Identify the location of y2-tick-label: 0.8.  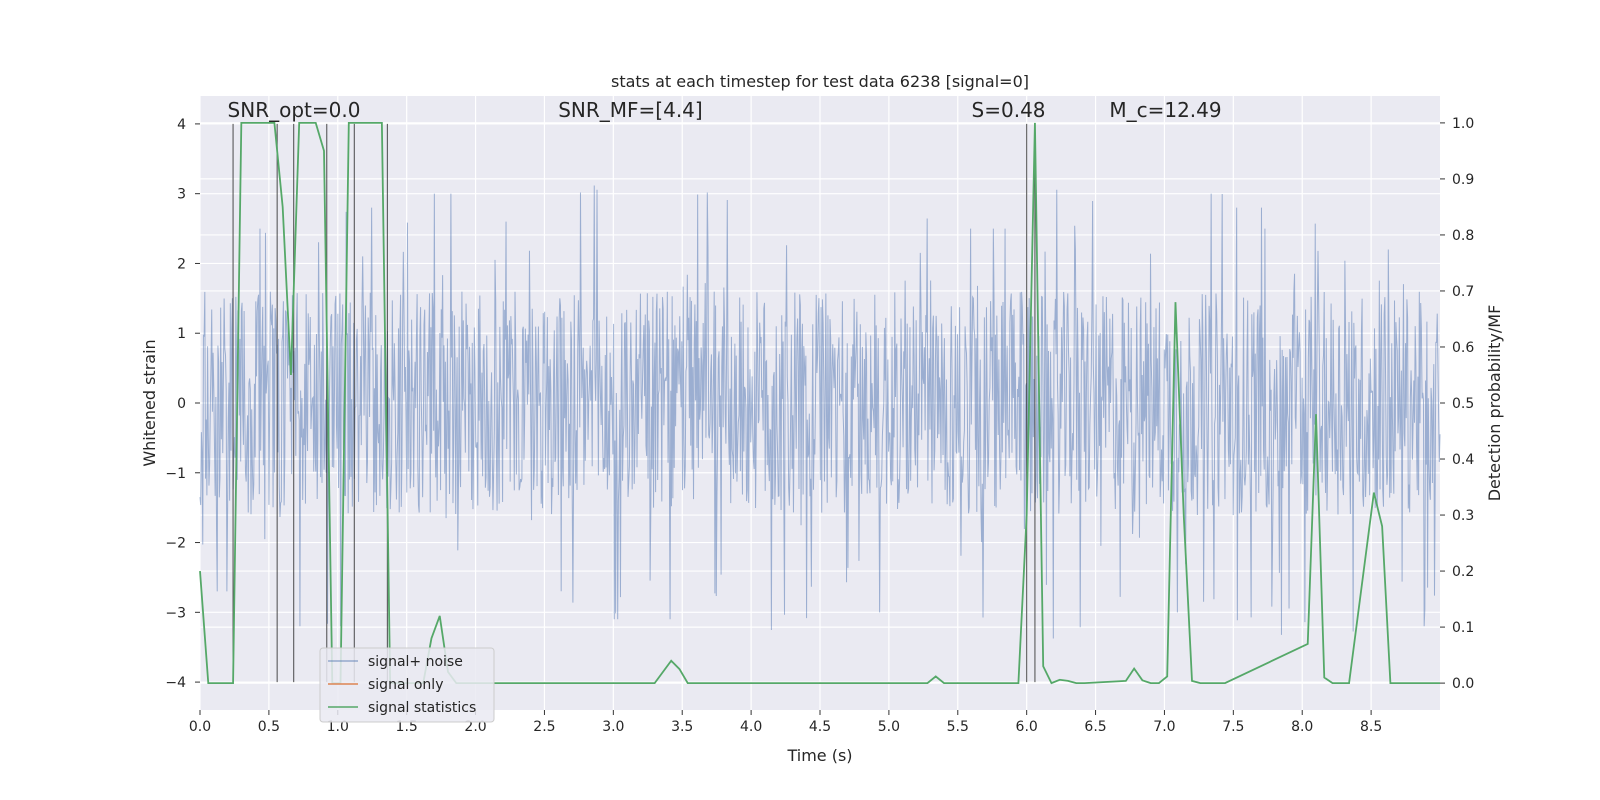
(1463, 236).